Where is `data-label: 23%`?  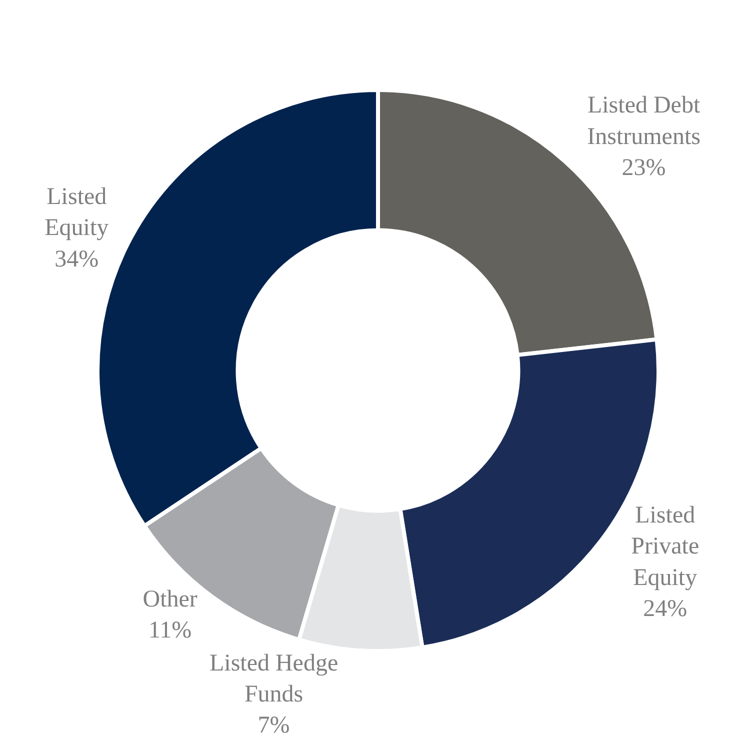 data-label: 23% is located at coordinates (644, 168).